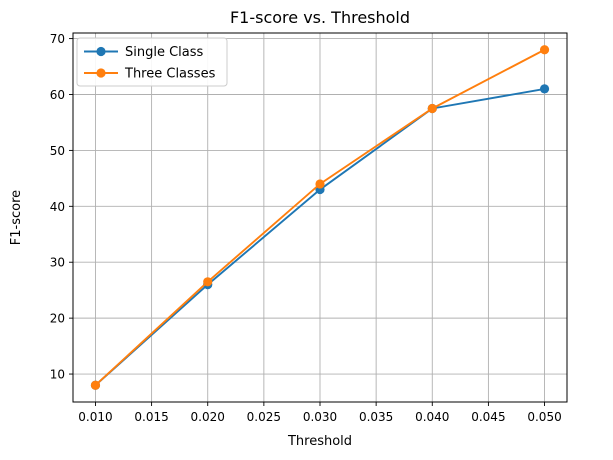 This screenshot has height=460, width=613. I want to click on chart-title: F1-score vs. Threshold, so click(320, 17).